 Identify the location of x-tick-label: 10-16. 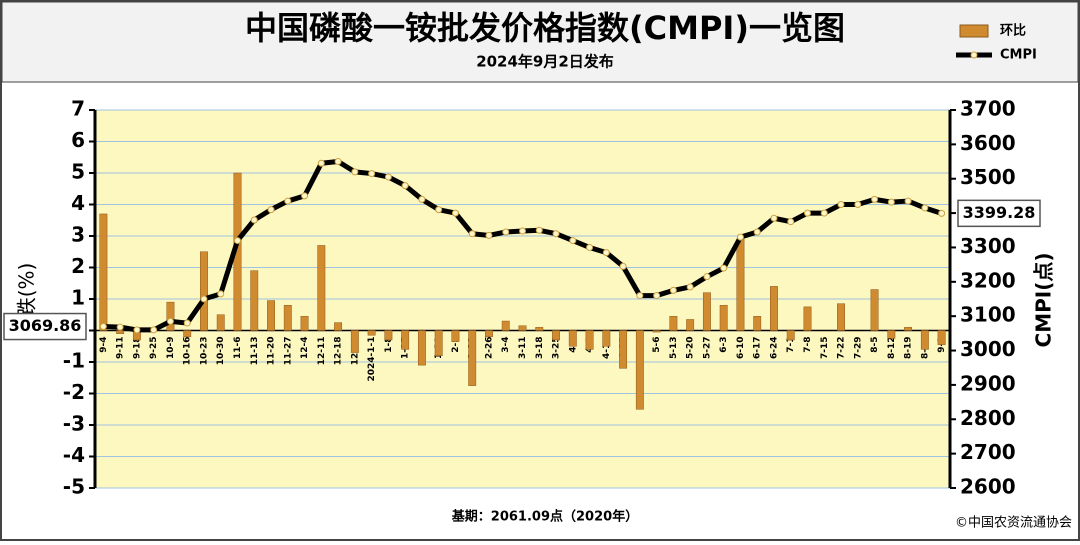
(188, 351).